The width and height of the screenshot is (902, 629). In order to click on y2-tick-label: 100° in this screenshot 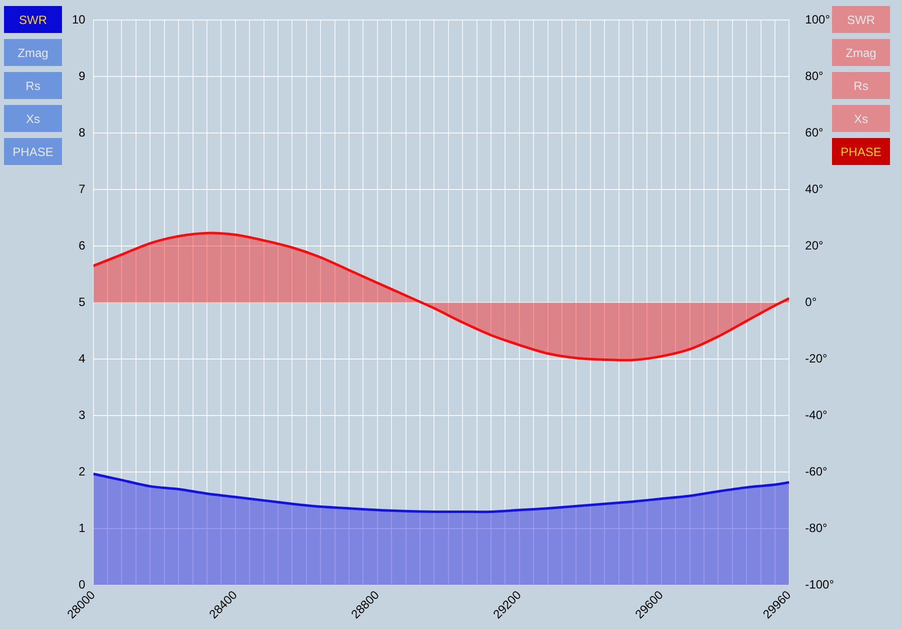, I will do `click(817, 19)`.